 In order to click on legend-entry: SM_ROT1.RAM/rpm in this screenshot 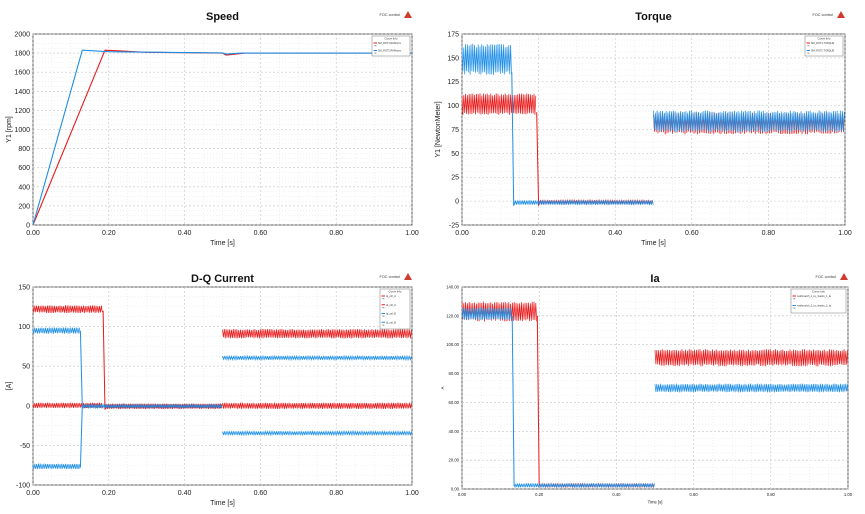, I will do `click(389, 43)`.